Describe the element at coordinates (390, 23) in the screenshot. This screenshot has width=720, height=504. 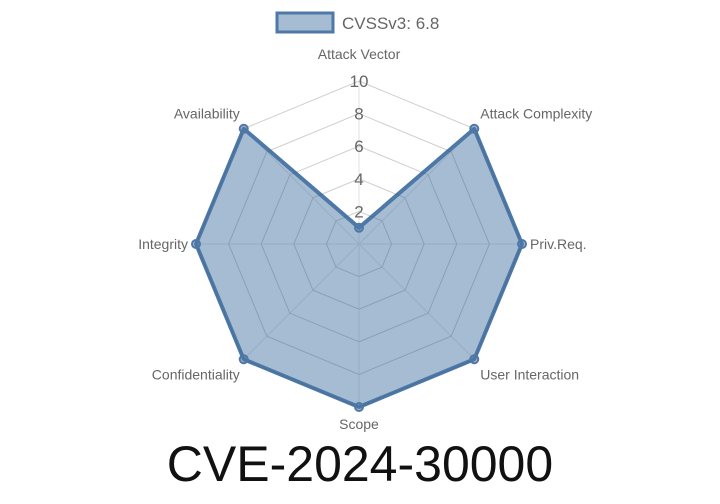
I see `legend-label: CVSSv3: 6.8` at that location.